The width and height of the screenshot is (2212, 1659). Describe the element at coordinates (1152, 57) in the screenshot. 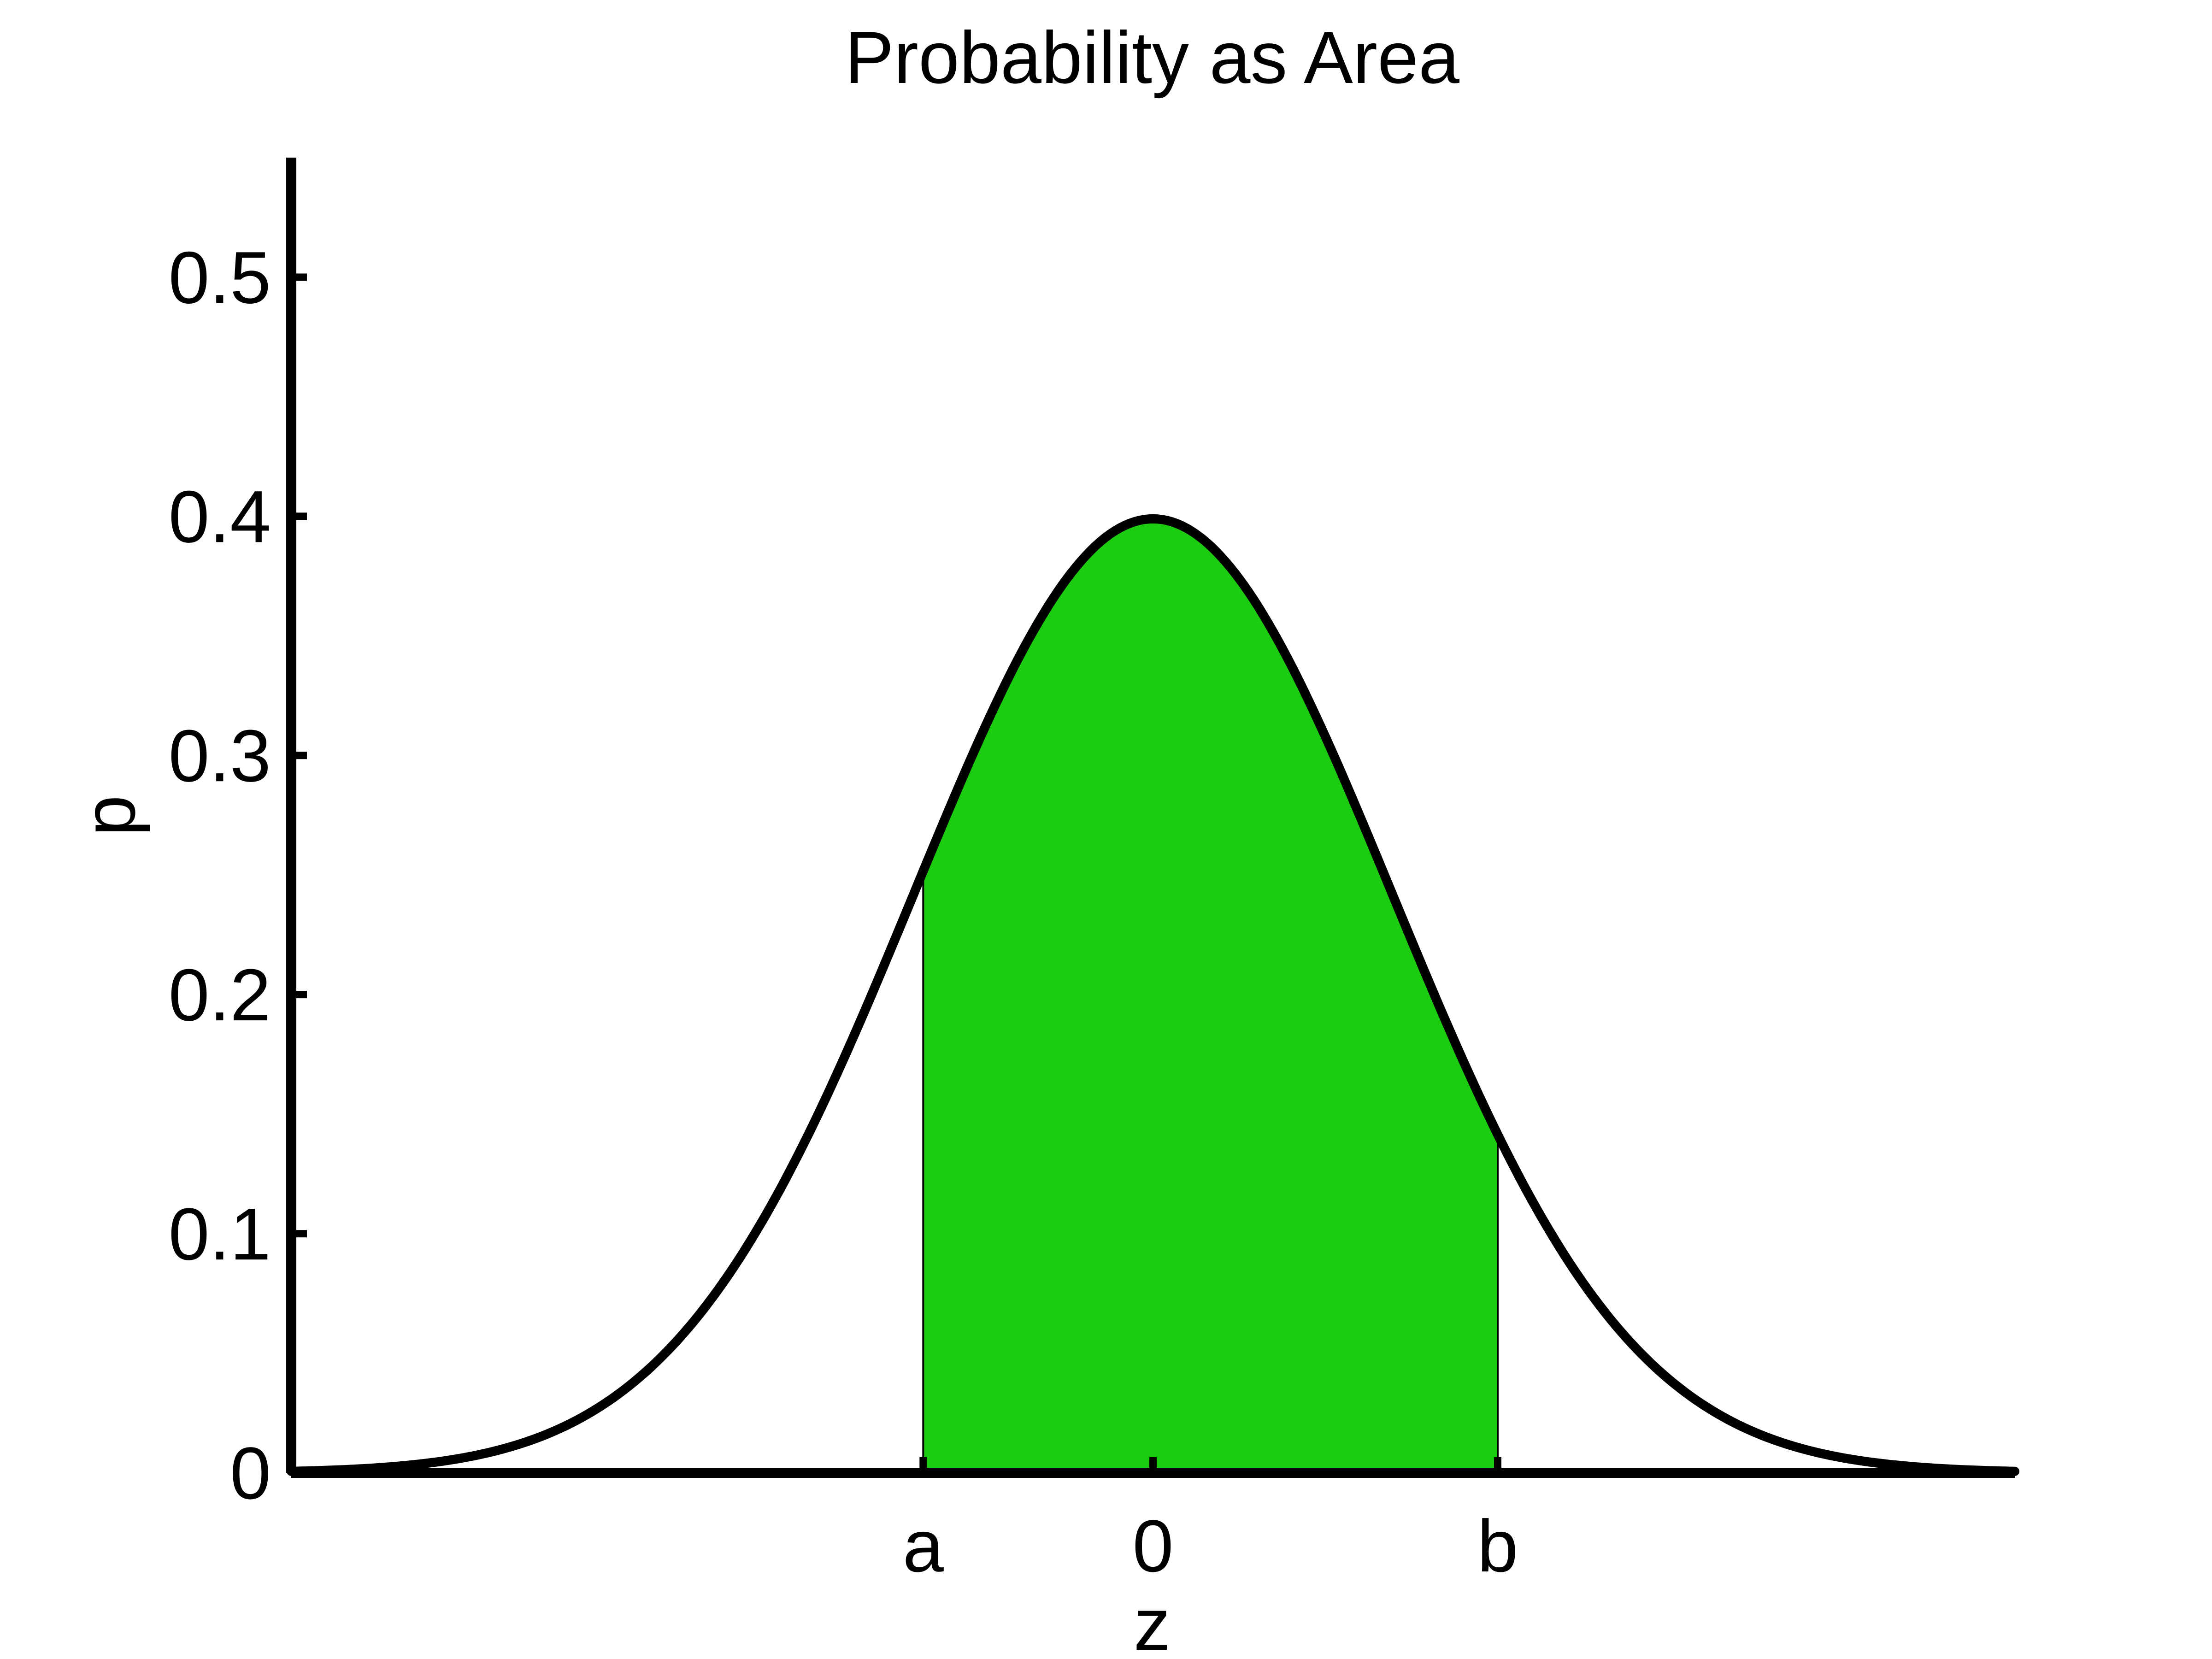

I see `chart-title: Probability as Area` at that location.